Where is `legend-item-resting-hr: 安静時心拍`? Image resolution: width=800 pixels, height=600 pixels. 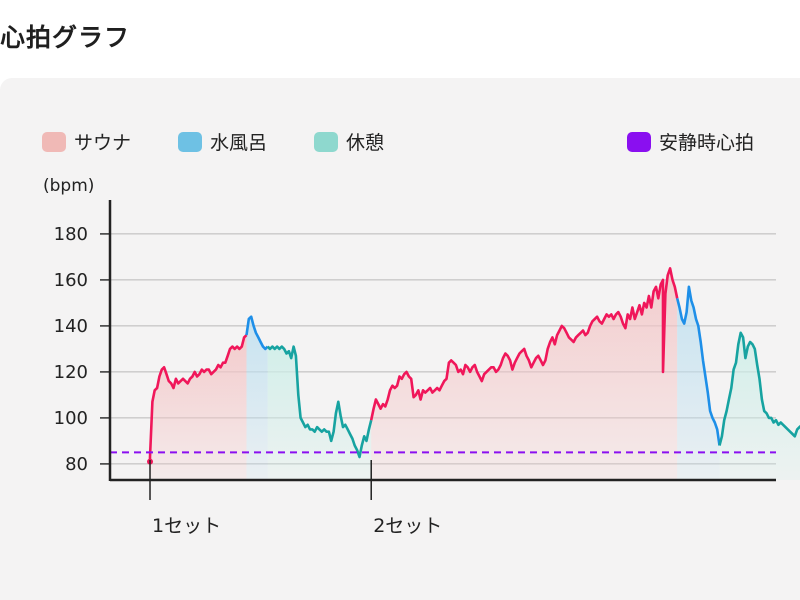
legend-item-resting-hr: 安静時心拍 is located at coordinates (690, 141).